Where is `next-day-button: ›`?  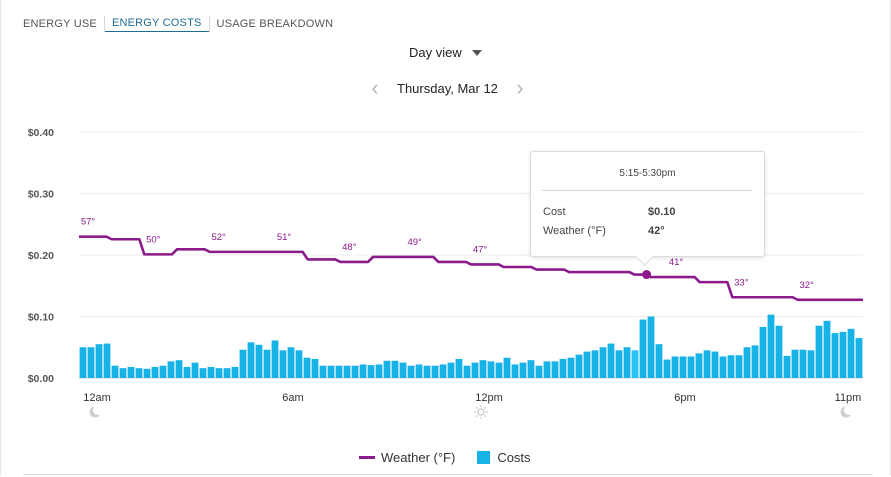 next-day-button: › is located at coordinates (520, 87).